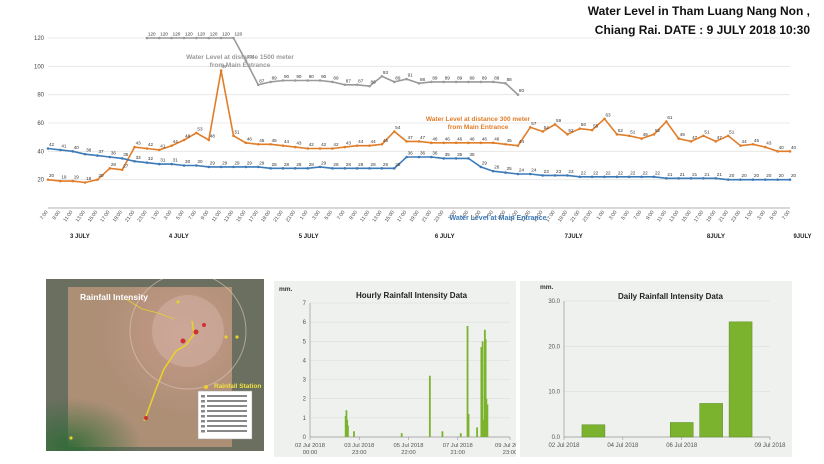  What do you see at coordinates (250, 162) in the screenshot?
I see `data-label: 29` at bounding box center [250, 162].